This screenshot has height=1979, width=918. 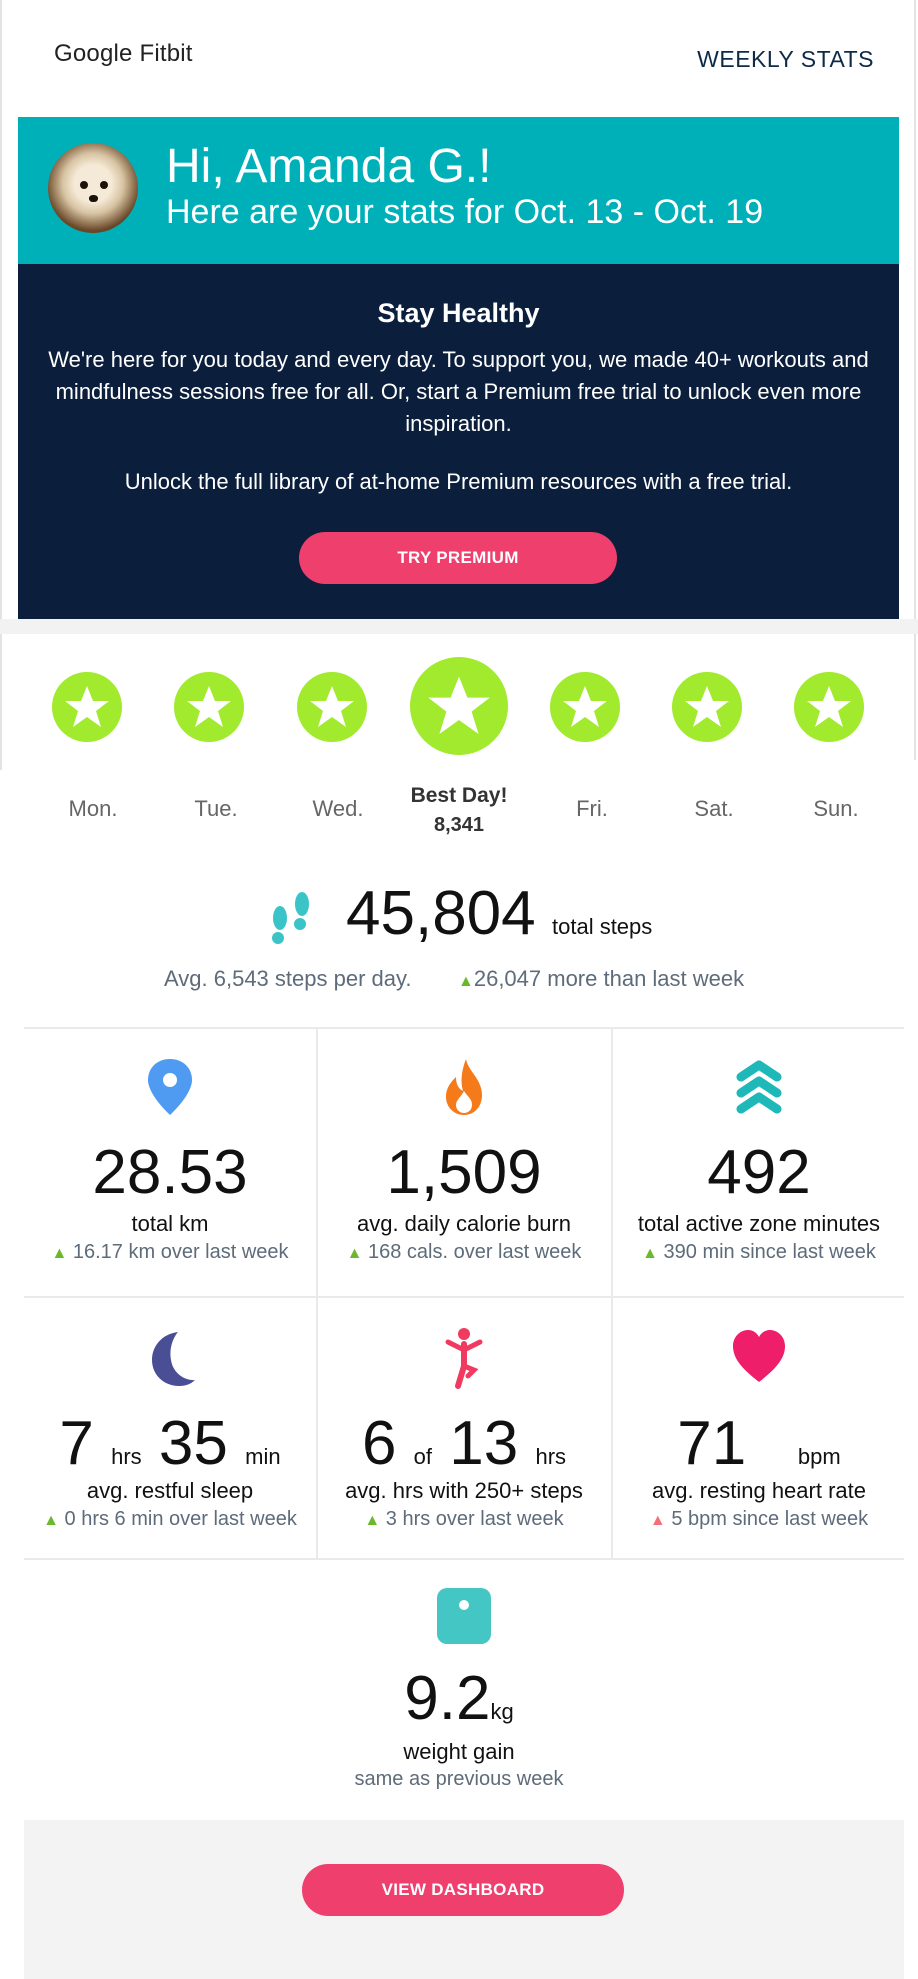 I want to click on hourly-steps-value: 6 of 13 hrs, so click(x=464, y=1443).